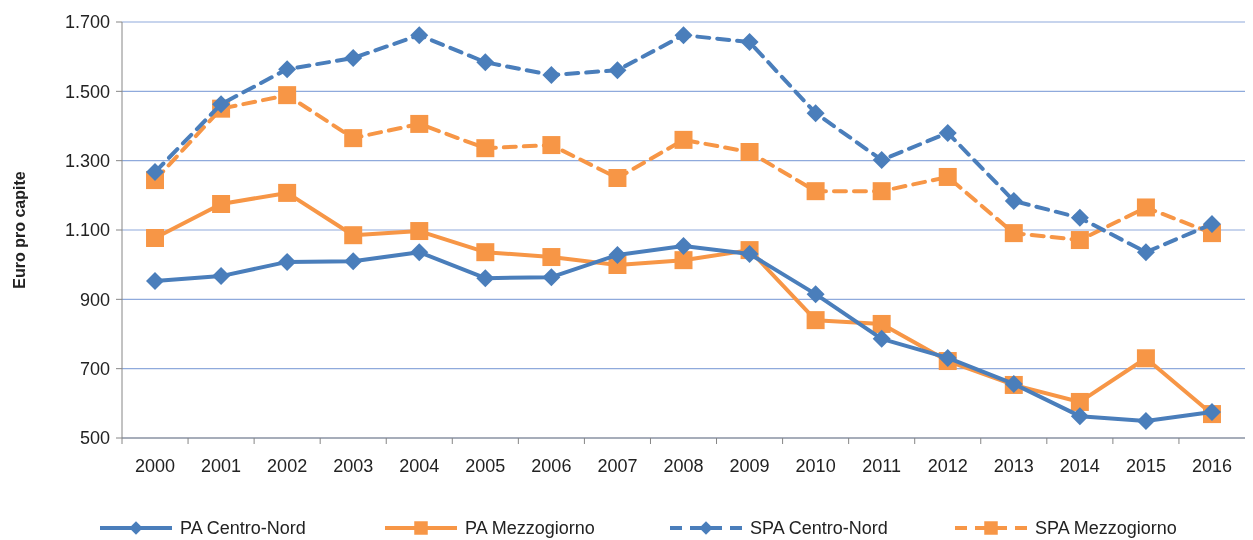 The image size is (1253, 540). I want to click on x-tick-label: 2000, so click(155, 466).